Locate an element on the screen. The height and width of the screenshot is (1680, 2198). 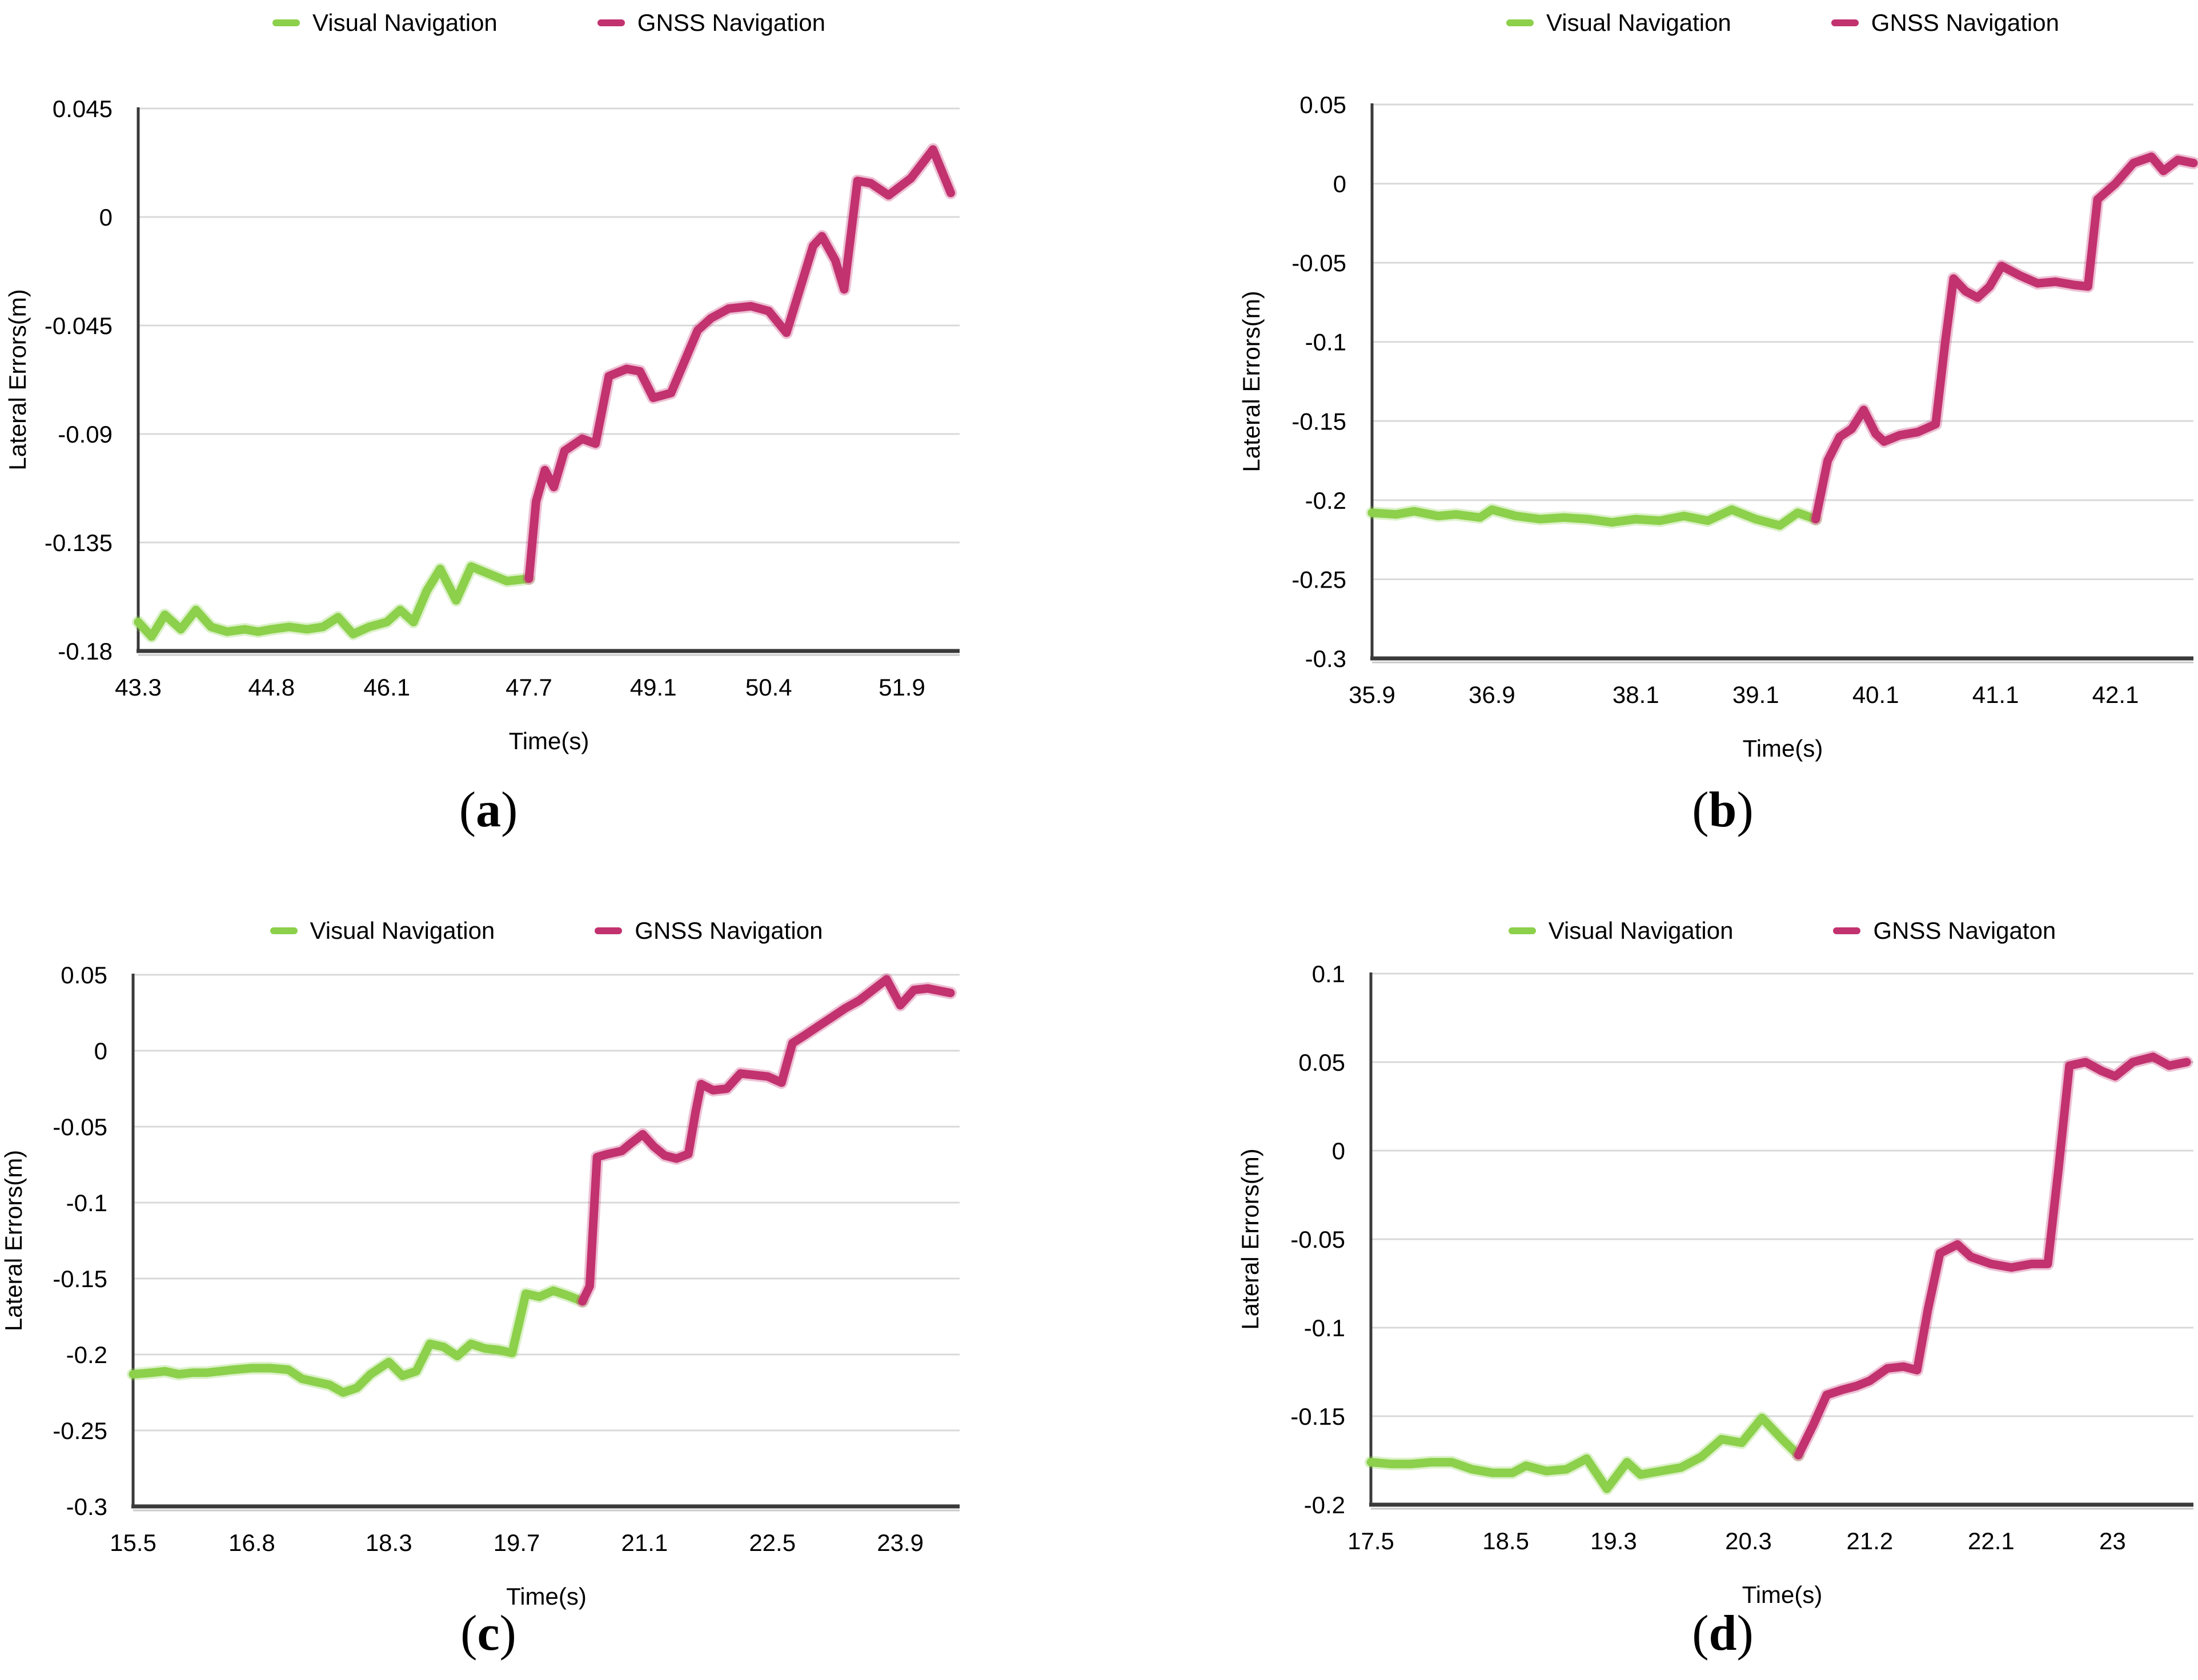
legend-item-gnss: GNSS Navigaton is located at coordinates (1944, 931).